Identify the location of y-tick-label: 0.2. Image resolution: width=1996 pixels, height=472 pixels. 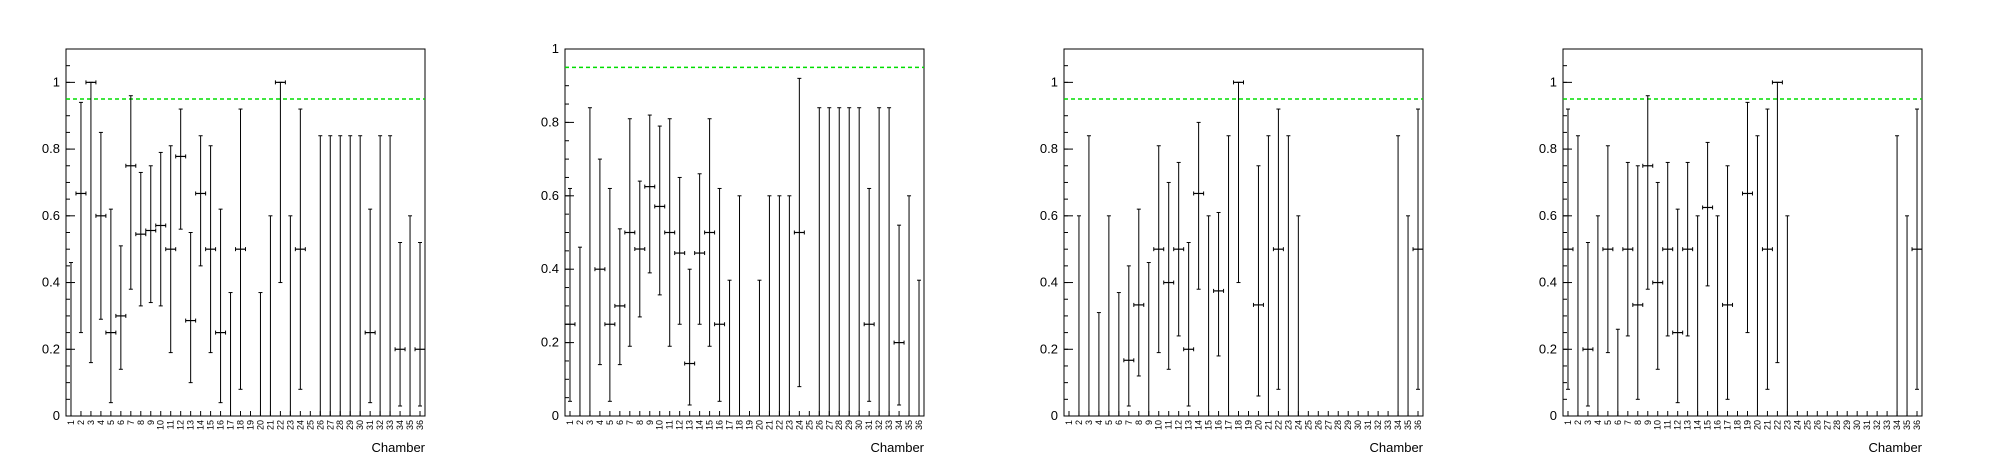
(1049, 348).